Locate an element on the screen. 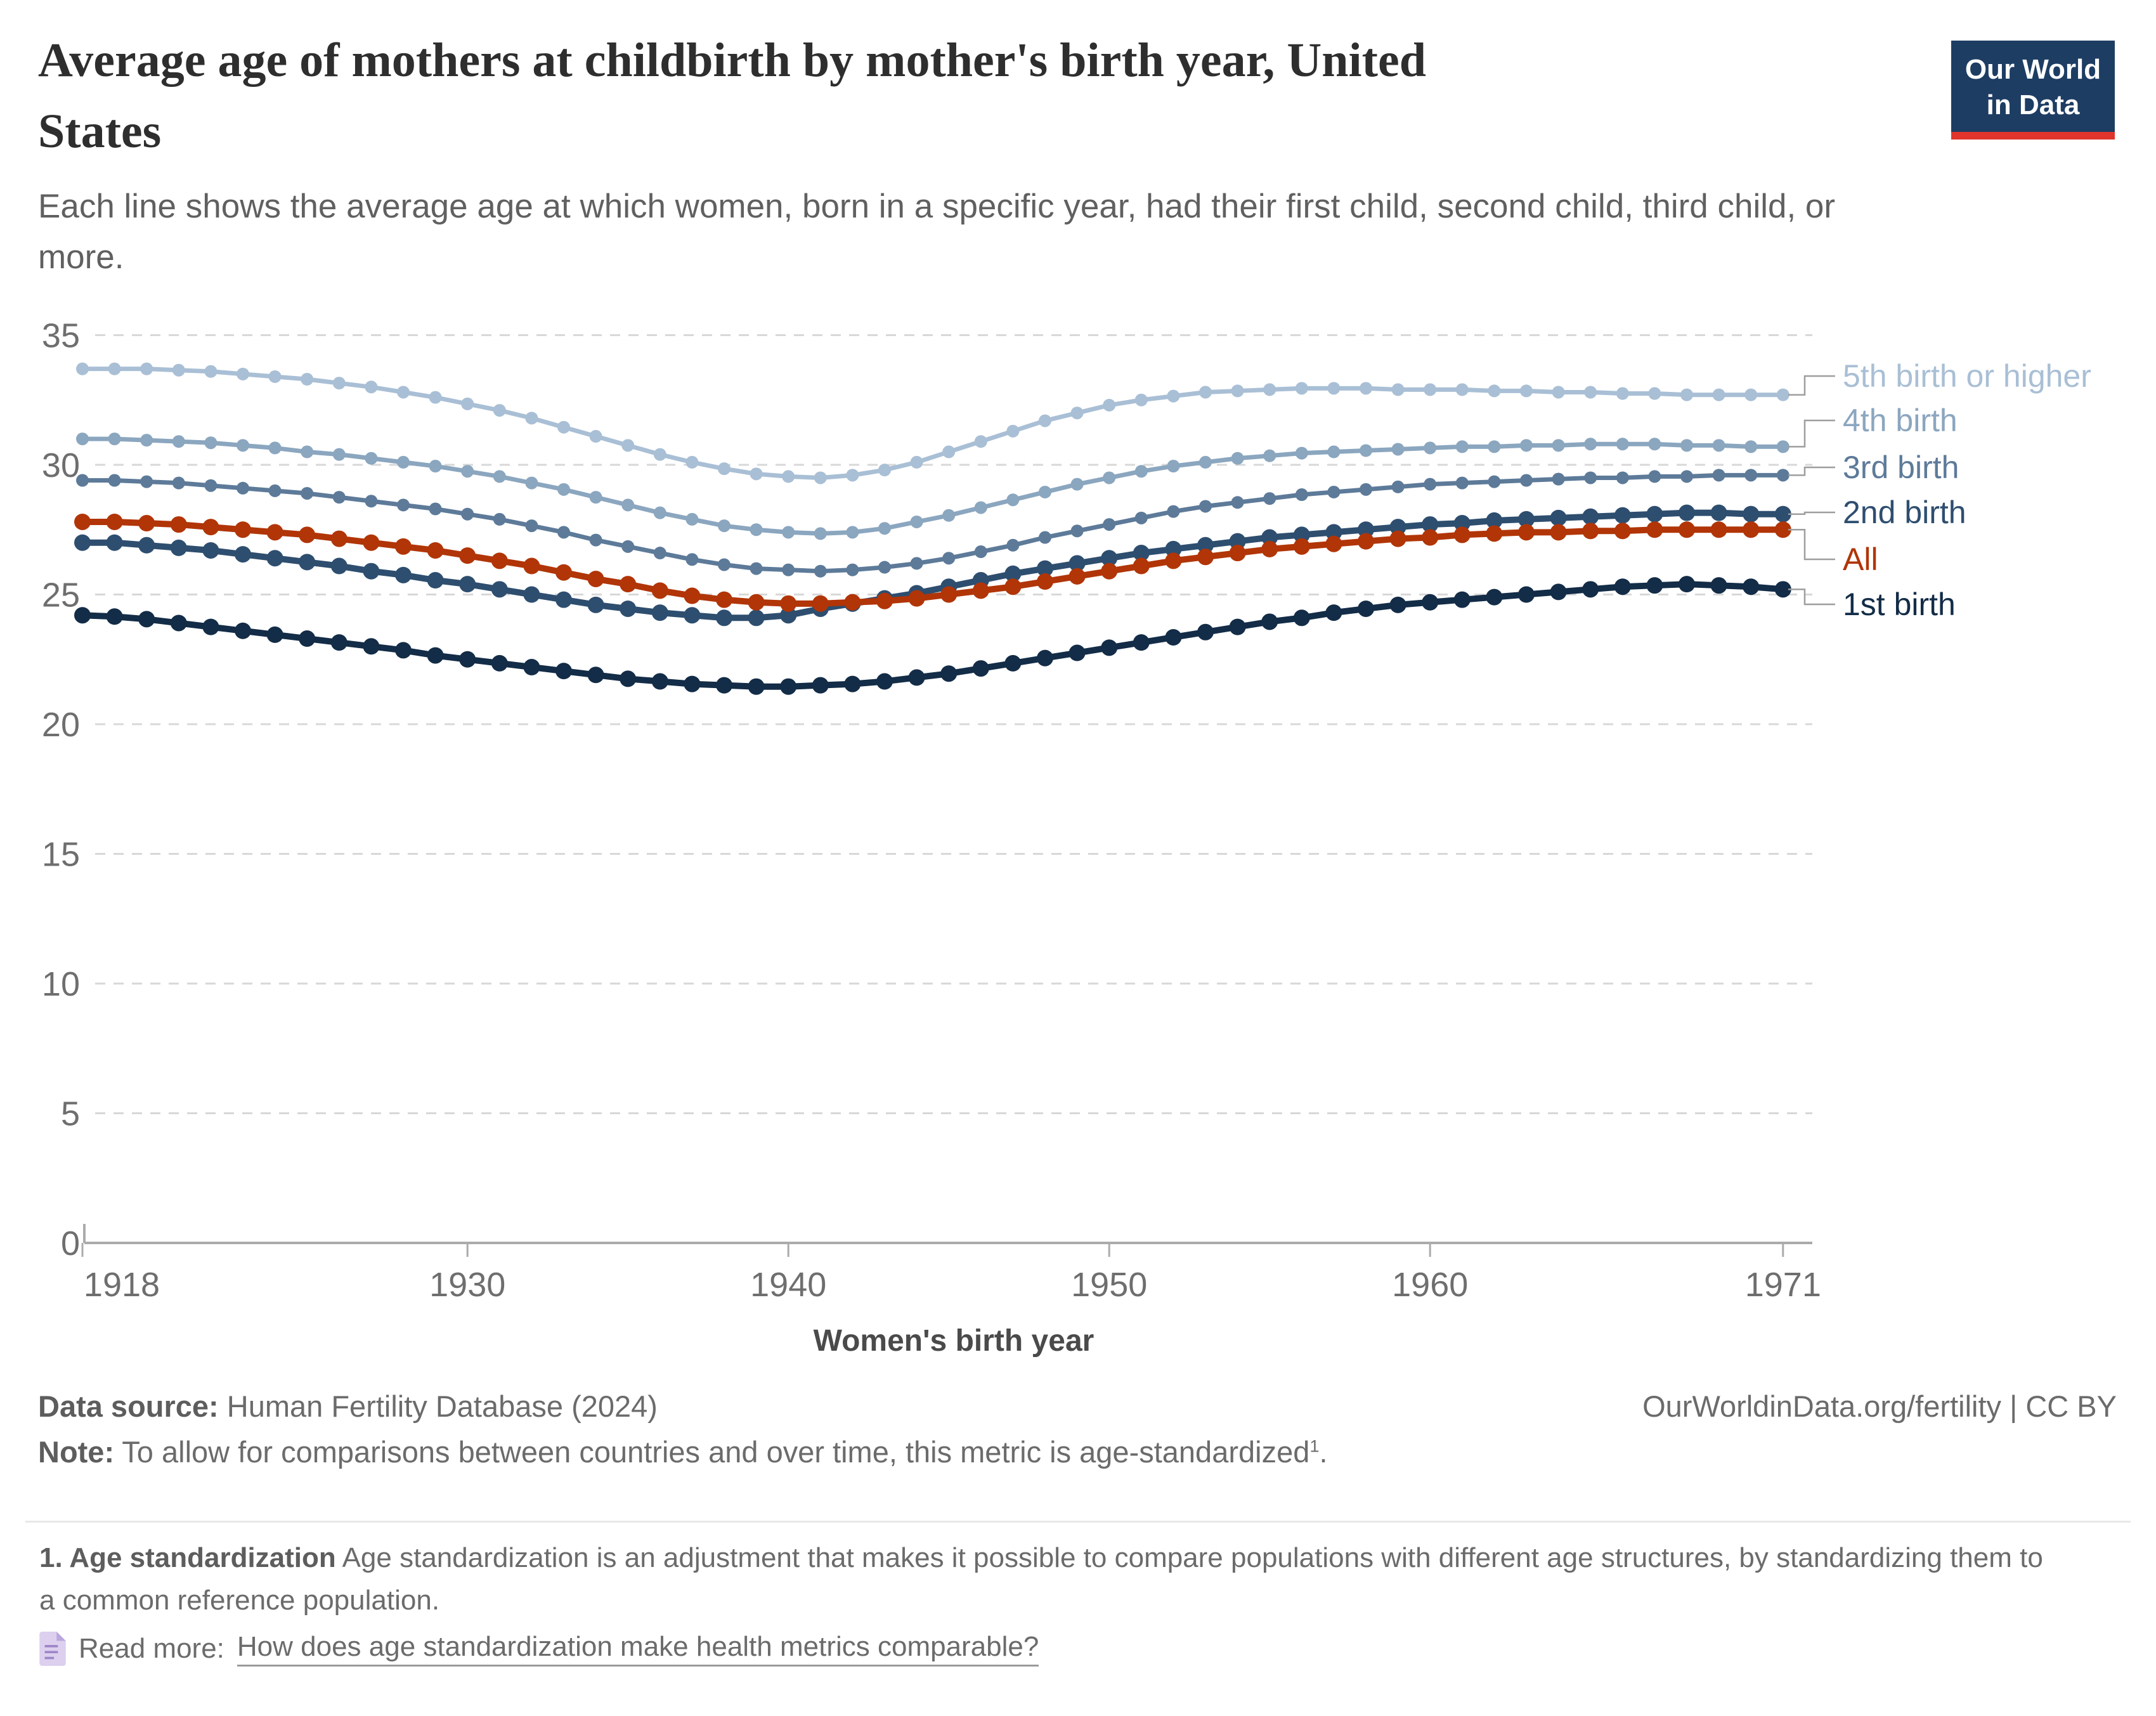 The image size is (2156, 1716). legend-label-4th-birth: 4th birth is located at coordinates (1900, 420).